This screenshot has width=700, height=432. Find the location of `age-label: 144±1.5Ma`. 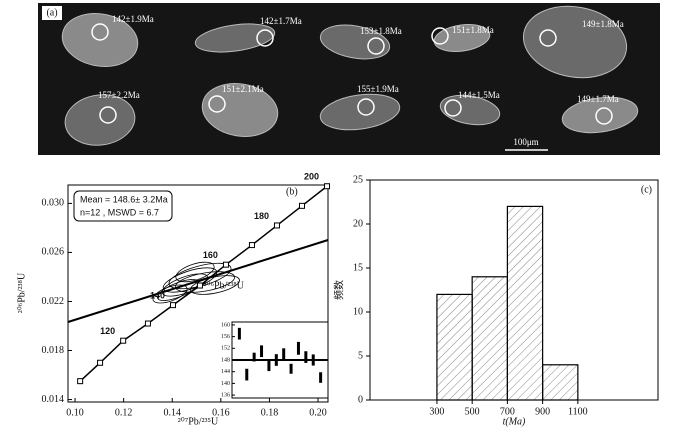

age-label: 144±1.5Ma is located at coordinates (479, 95).